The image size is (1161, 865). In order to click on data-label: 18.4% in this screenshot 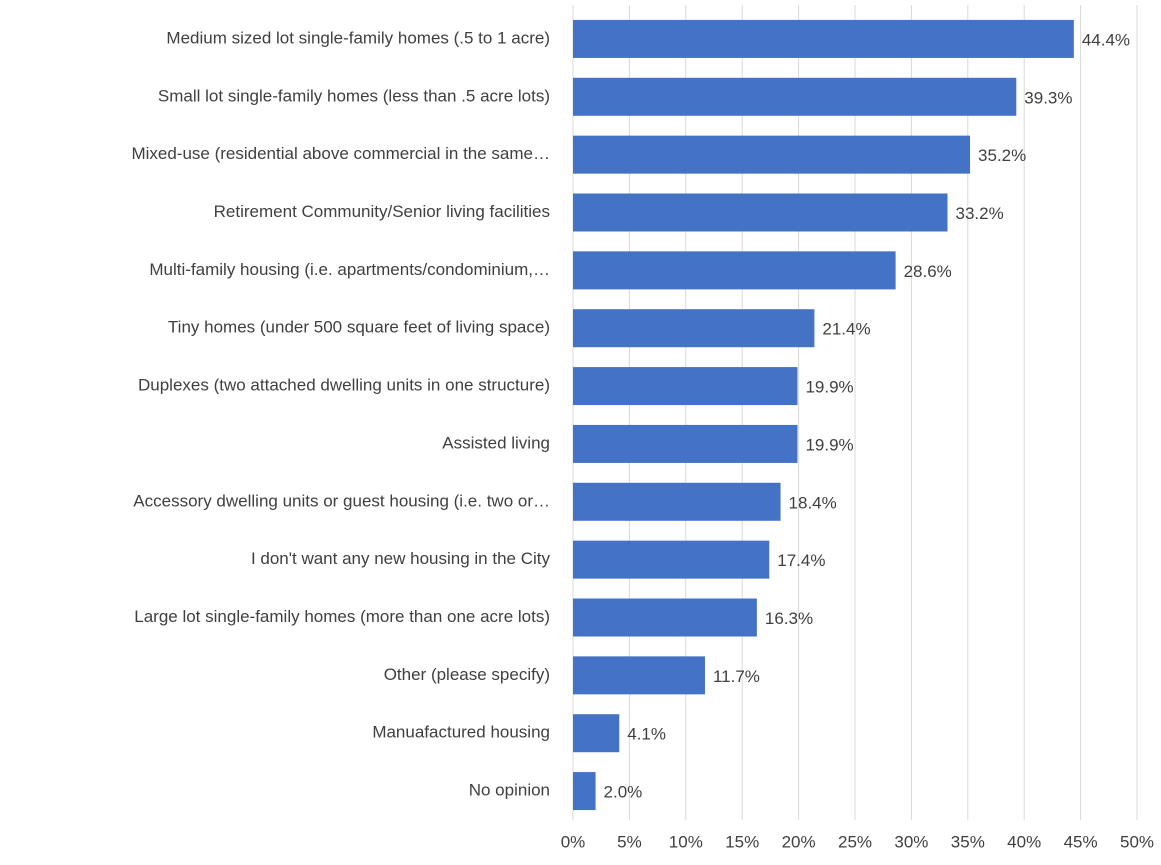, I will do `click(813, 502)`.